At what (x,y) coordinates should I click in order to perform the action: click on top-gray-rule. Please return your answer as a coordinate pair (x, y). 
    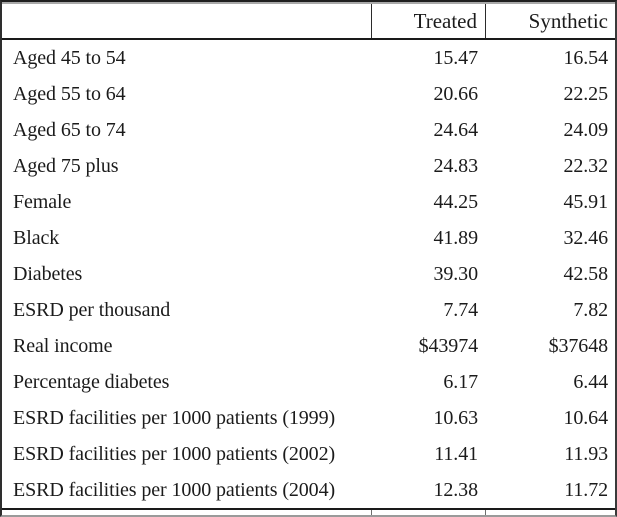
    Looking at the image, I should click on (308, 3).